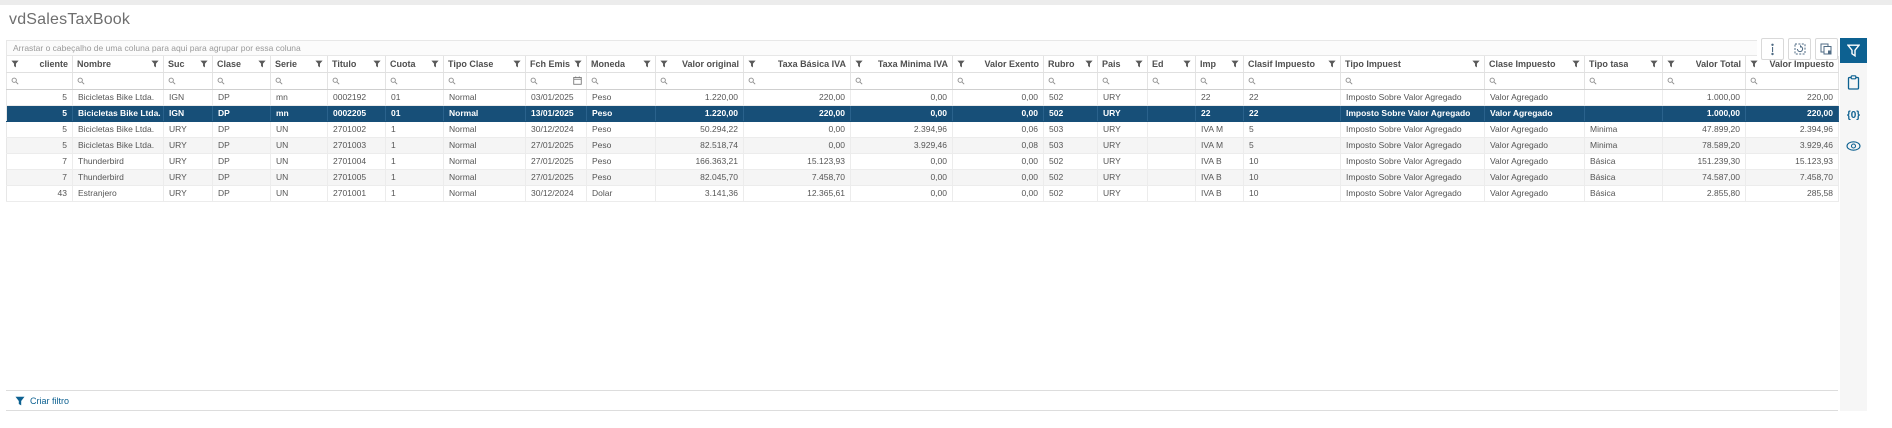 This screenshot has width=1892, height=428. I want to click on filter-row-cell-suc, so click(188, 81).